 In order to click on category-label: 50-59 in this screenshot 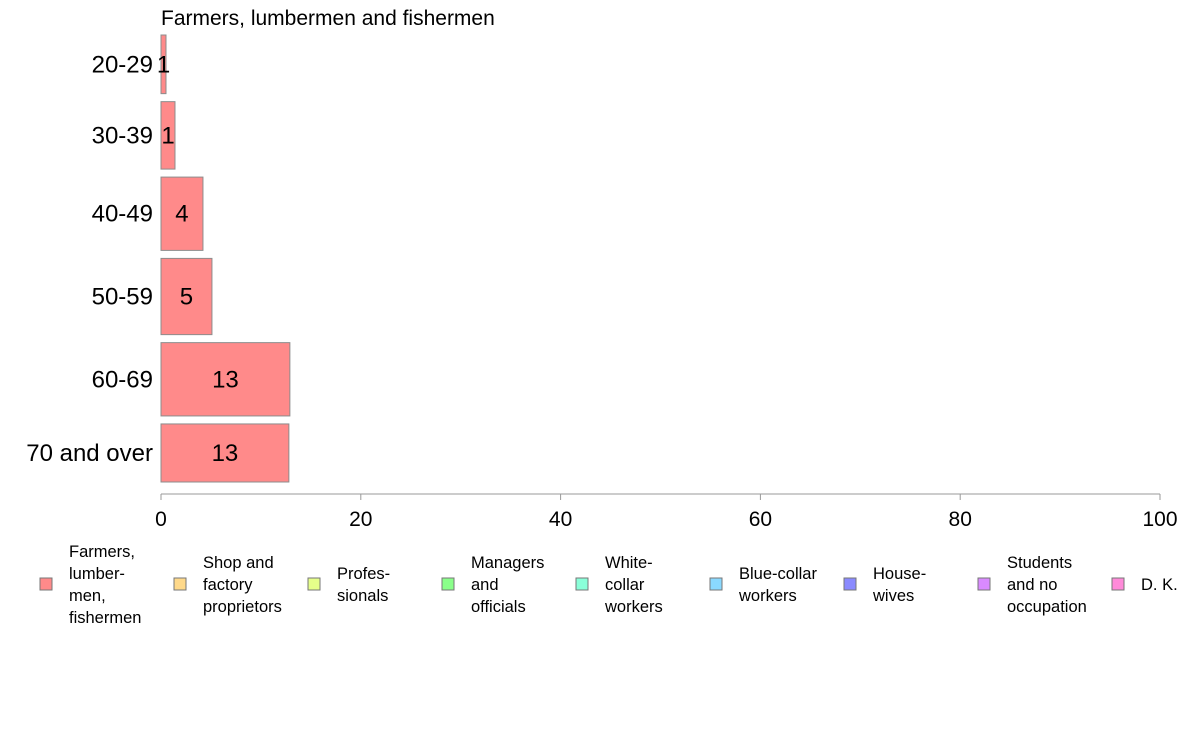, I will do `click(122, 297)`.